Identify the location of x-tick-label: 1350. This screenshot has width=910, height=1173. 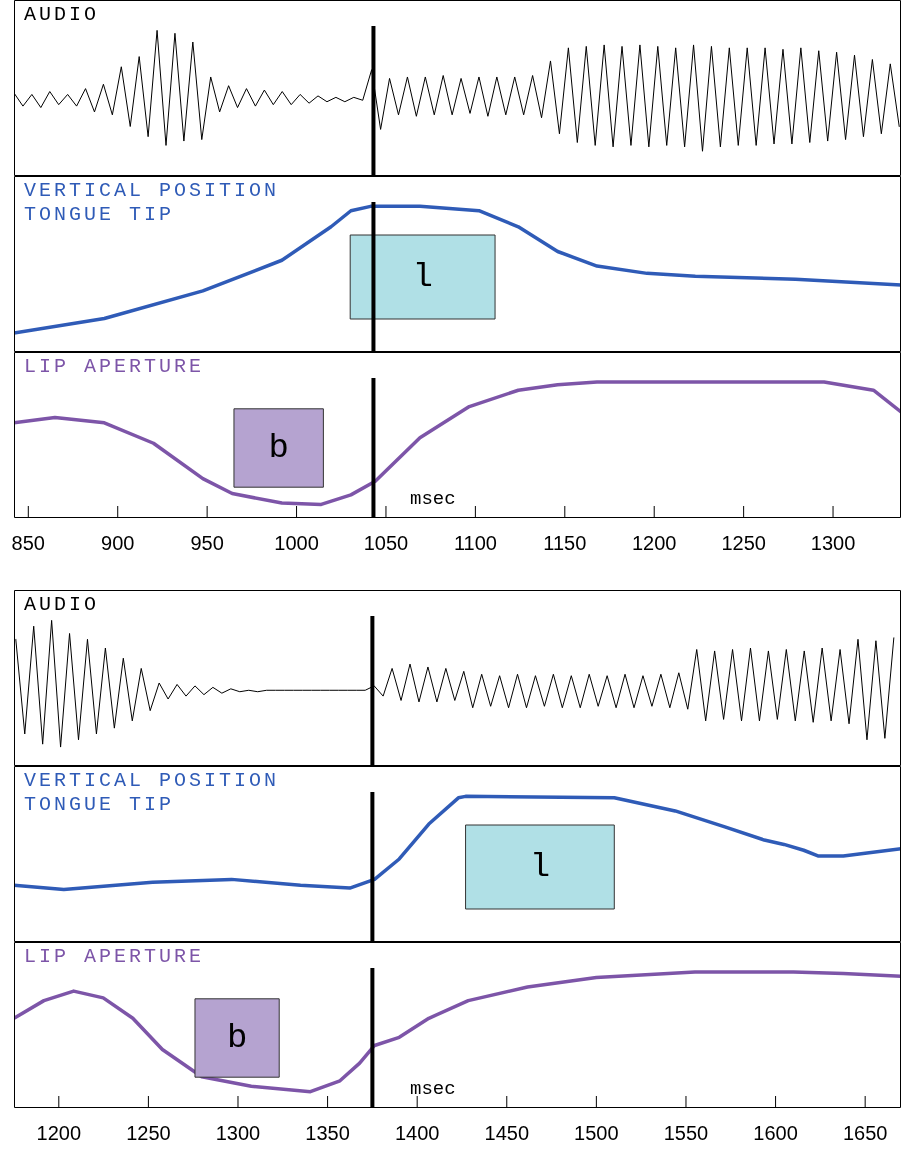
(327, 1132).